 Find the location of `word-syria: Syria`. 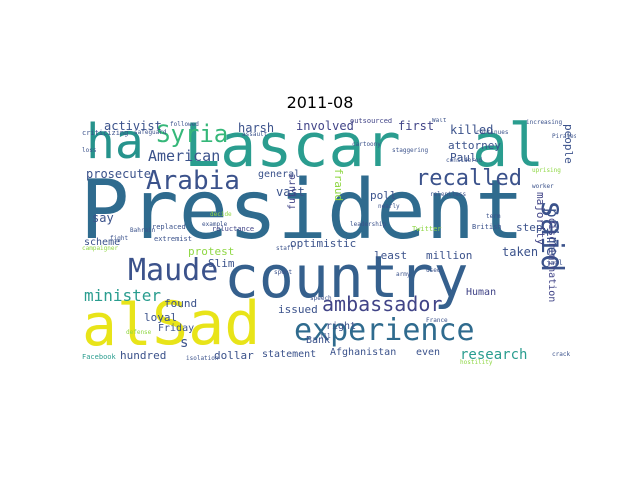

word-syria: Syria is located at coordinates (192, 134).